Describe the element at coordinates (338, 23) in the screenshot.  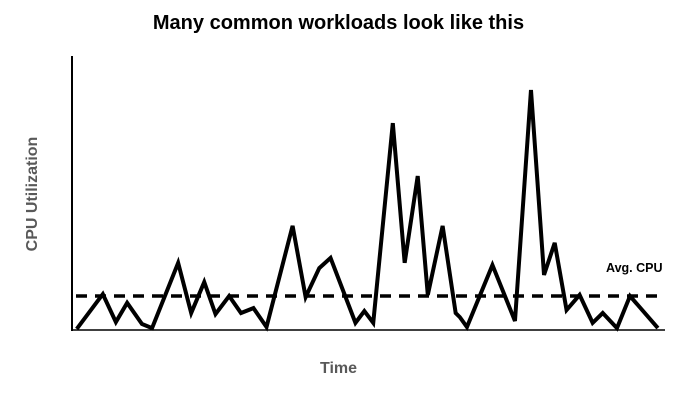
I see `chart-title: Many common workloads look like this` at that location.